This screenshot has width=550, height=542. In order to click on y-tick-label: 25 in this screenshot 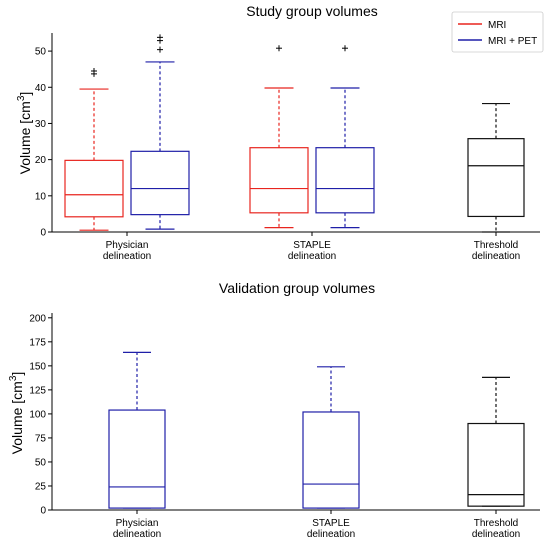, I will do `click(41, 486)`.